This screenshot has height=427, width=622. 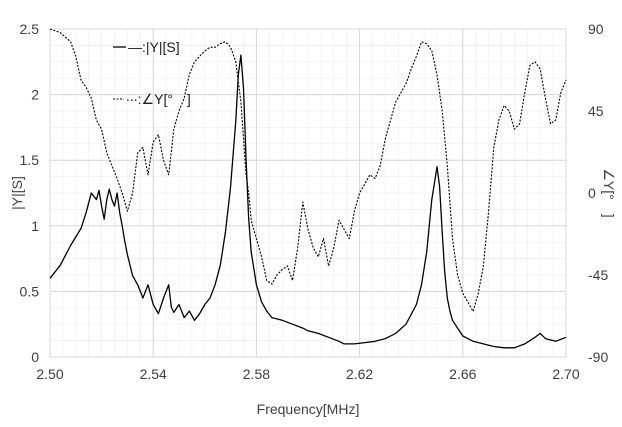 I want to click on right-y-tick-label: -45, so click(x=598, y=275).